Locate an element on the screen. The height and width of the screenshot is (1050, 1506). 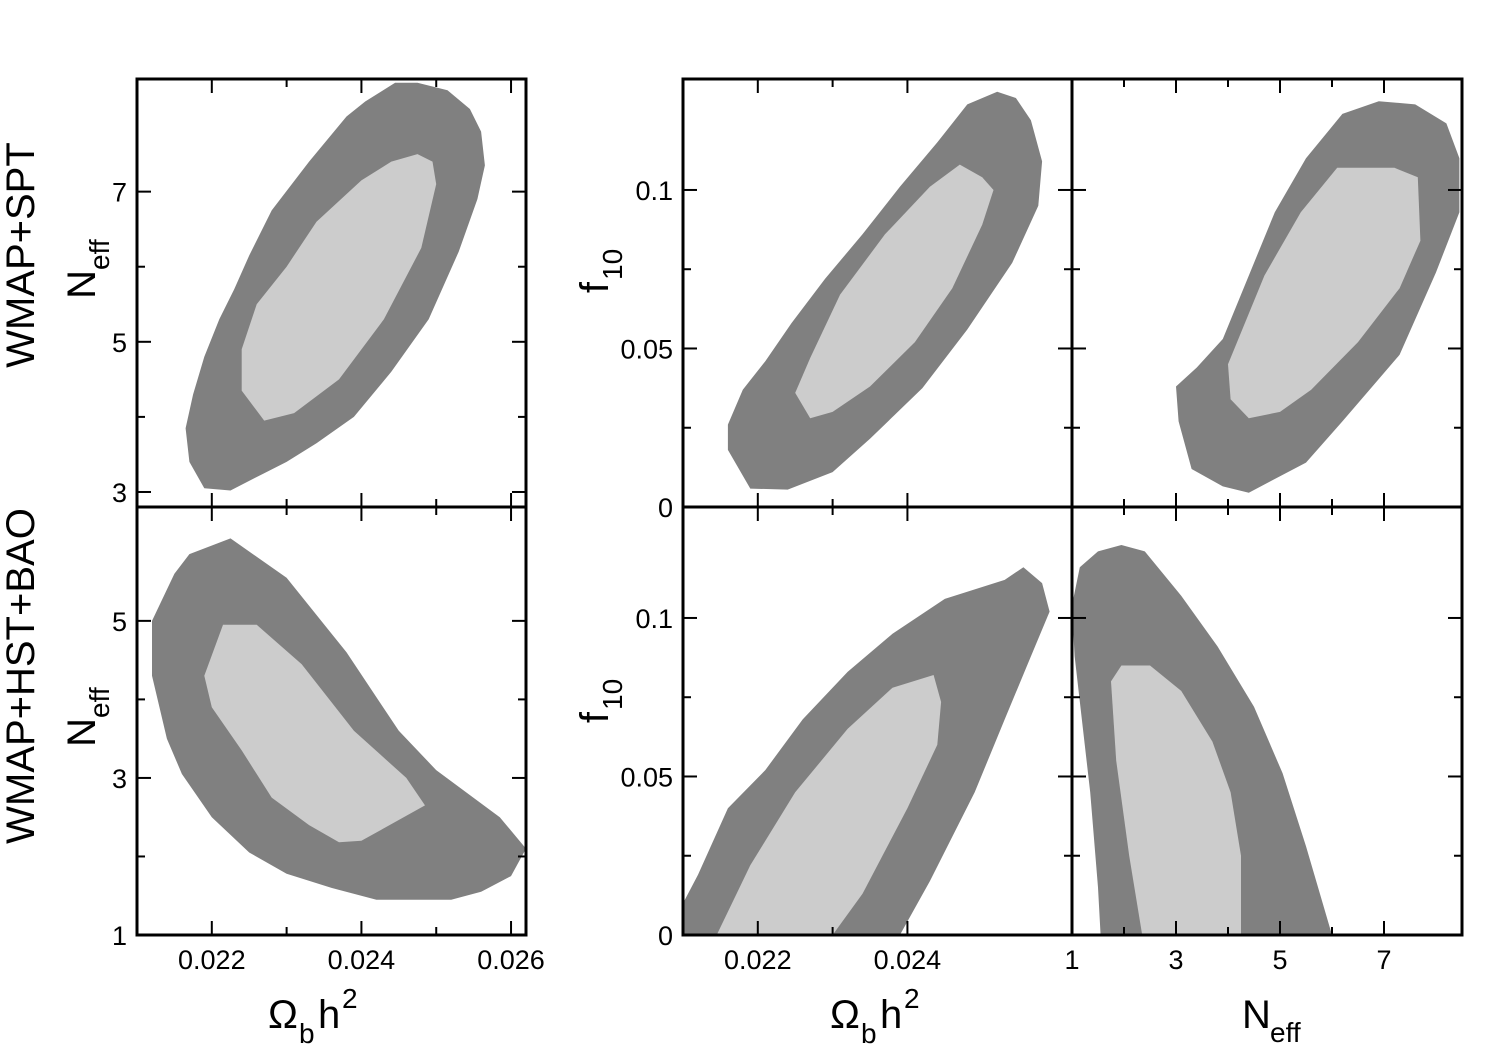
x-axis-title-neff-right: N eff is located at coordinates (1271, 1020).